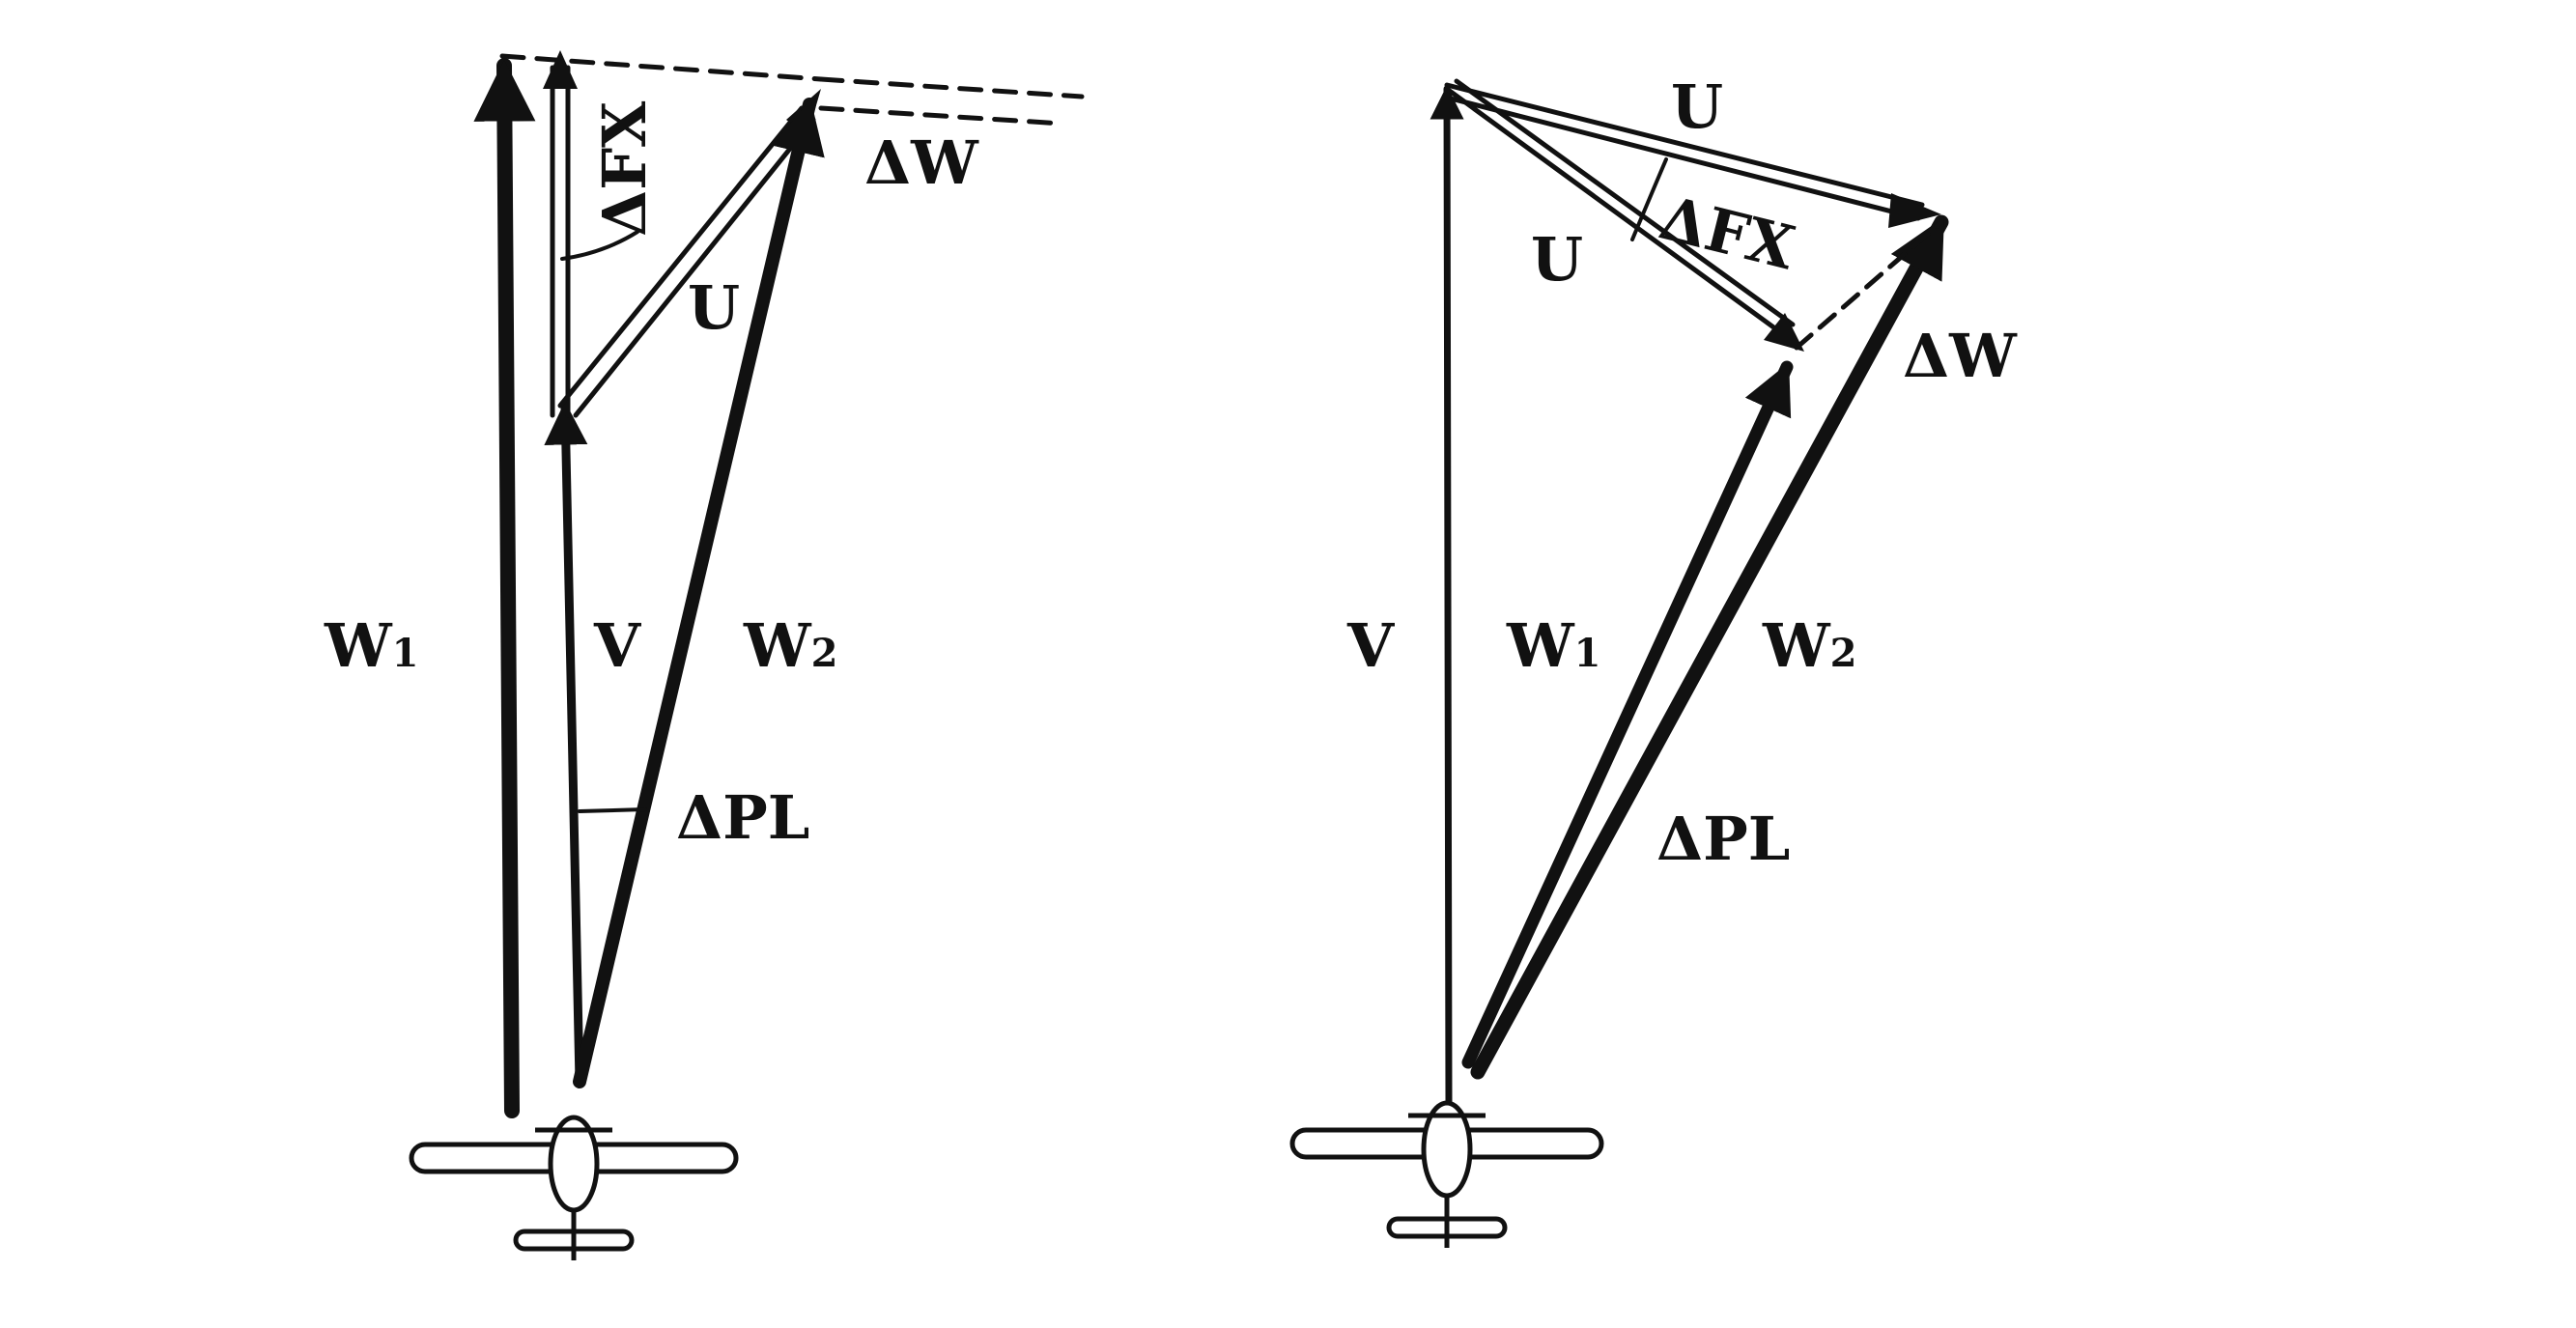 The image size is (2576, 1328). What do you see at coordinates (824, 653) in the screenshot?
I see `left-label-w2-sub: 2` at bounding box center [824, 653].